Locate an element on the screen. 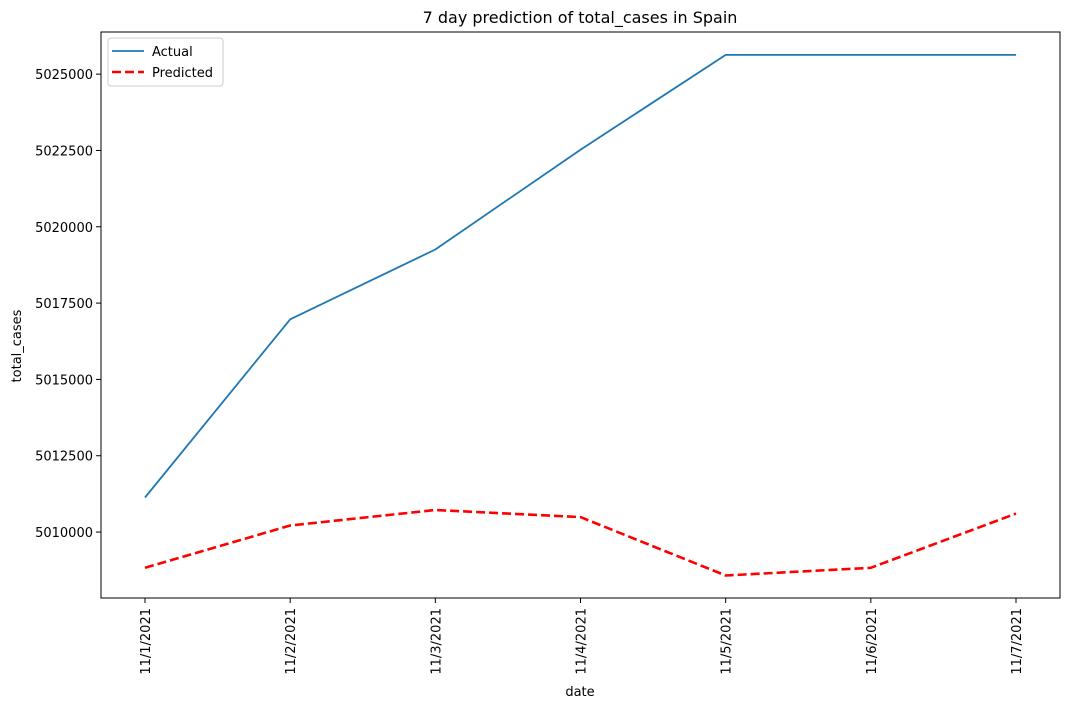  x-tick-label: 11/5/2021 is located at coordinates (727, 641).